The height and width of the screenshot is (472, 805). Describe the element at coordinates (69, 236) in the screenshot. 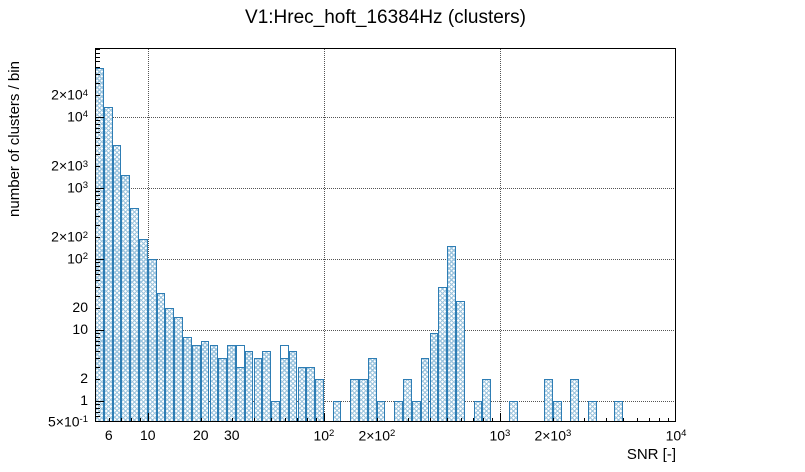

I see `y-tick-label: 2×10²` at that location.